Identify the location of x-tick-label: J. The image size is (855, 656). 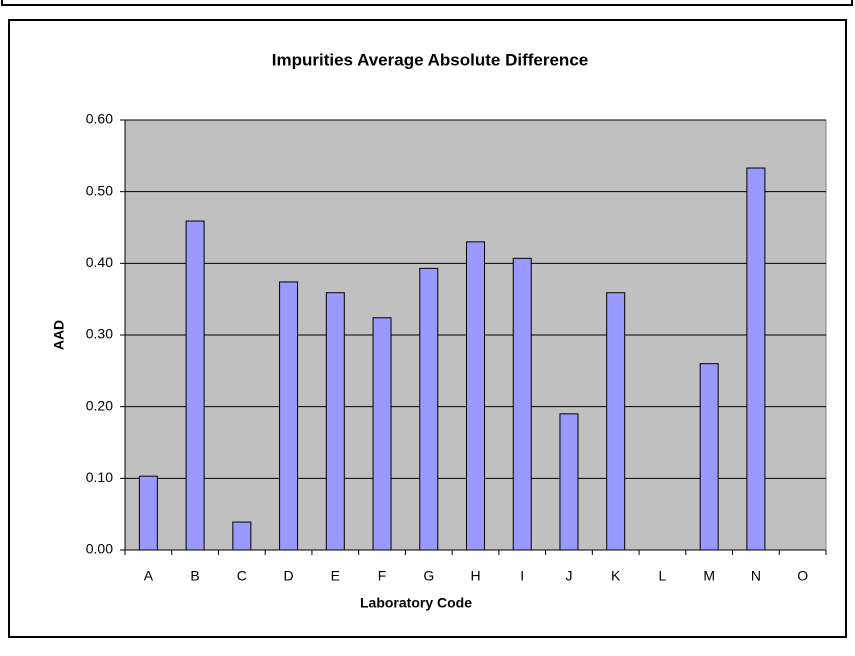
(568, 576).